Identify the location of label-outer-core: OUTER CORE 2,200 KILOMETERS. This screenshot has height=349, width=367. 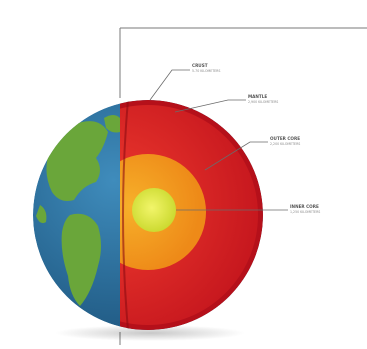
(285, 141).